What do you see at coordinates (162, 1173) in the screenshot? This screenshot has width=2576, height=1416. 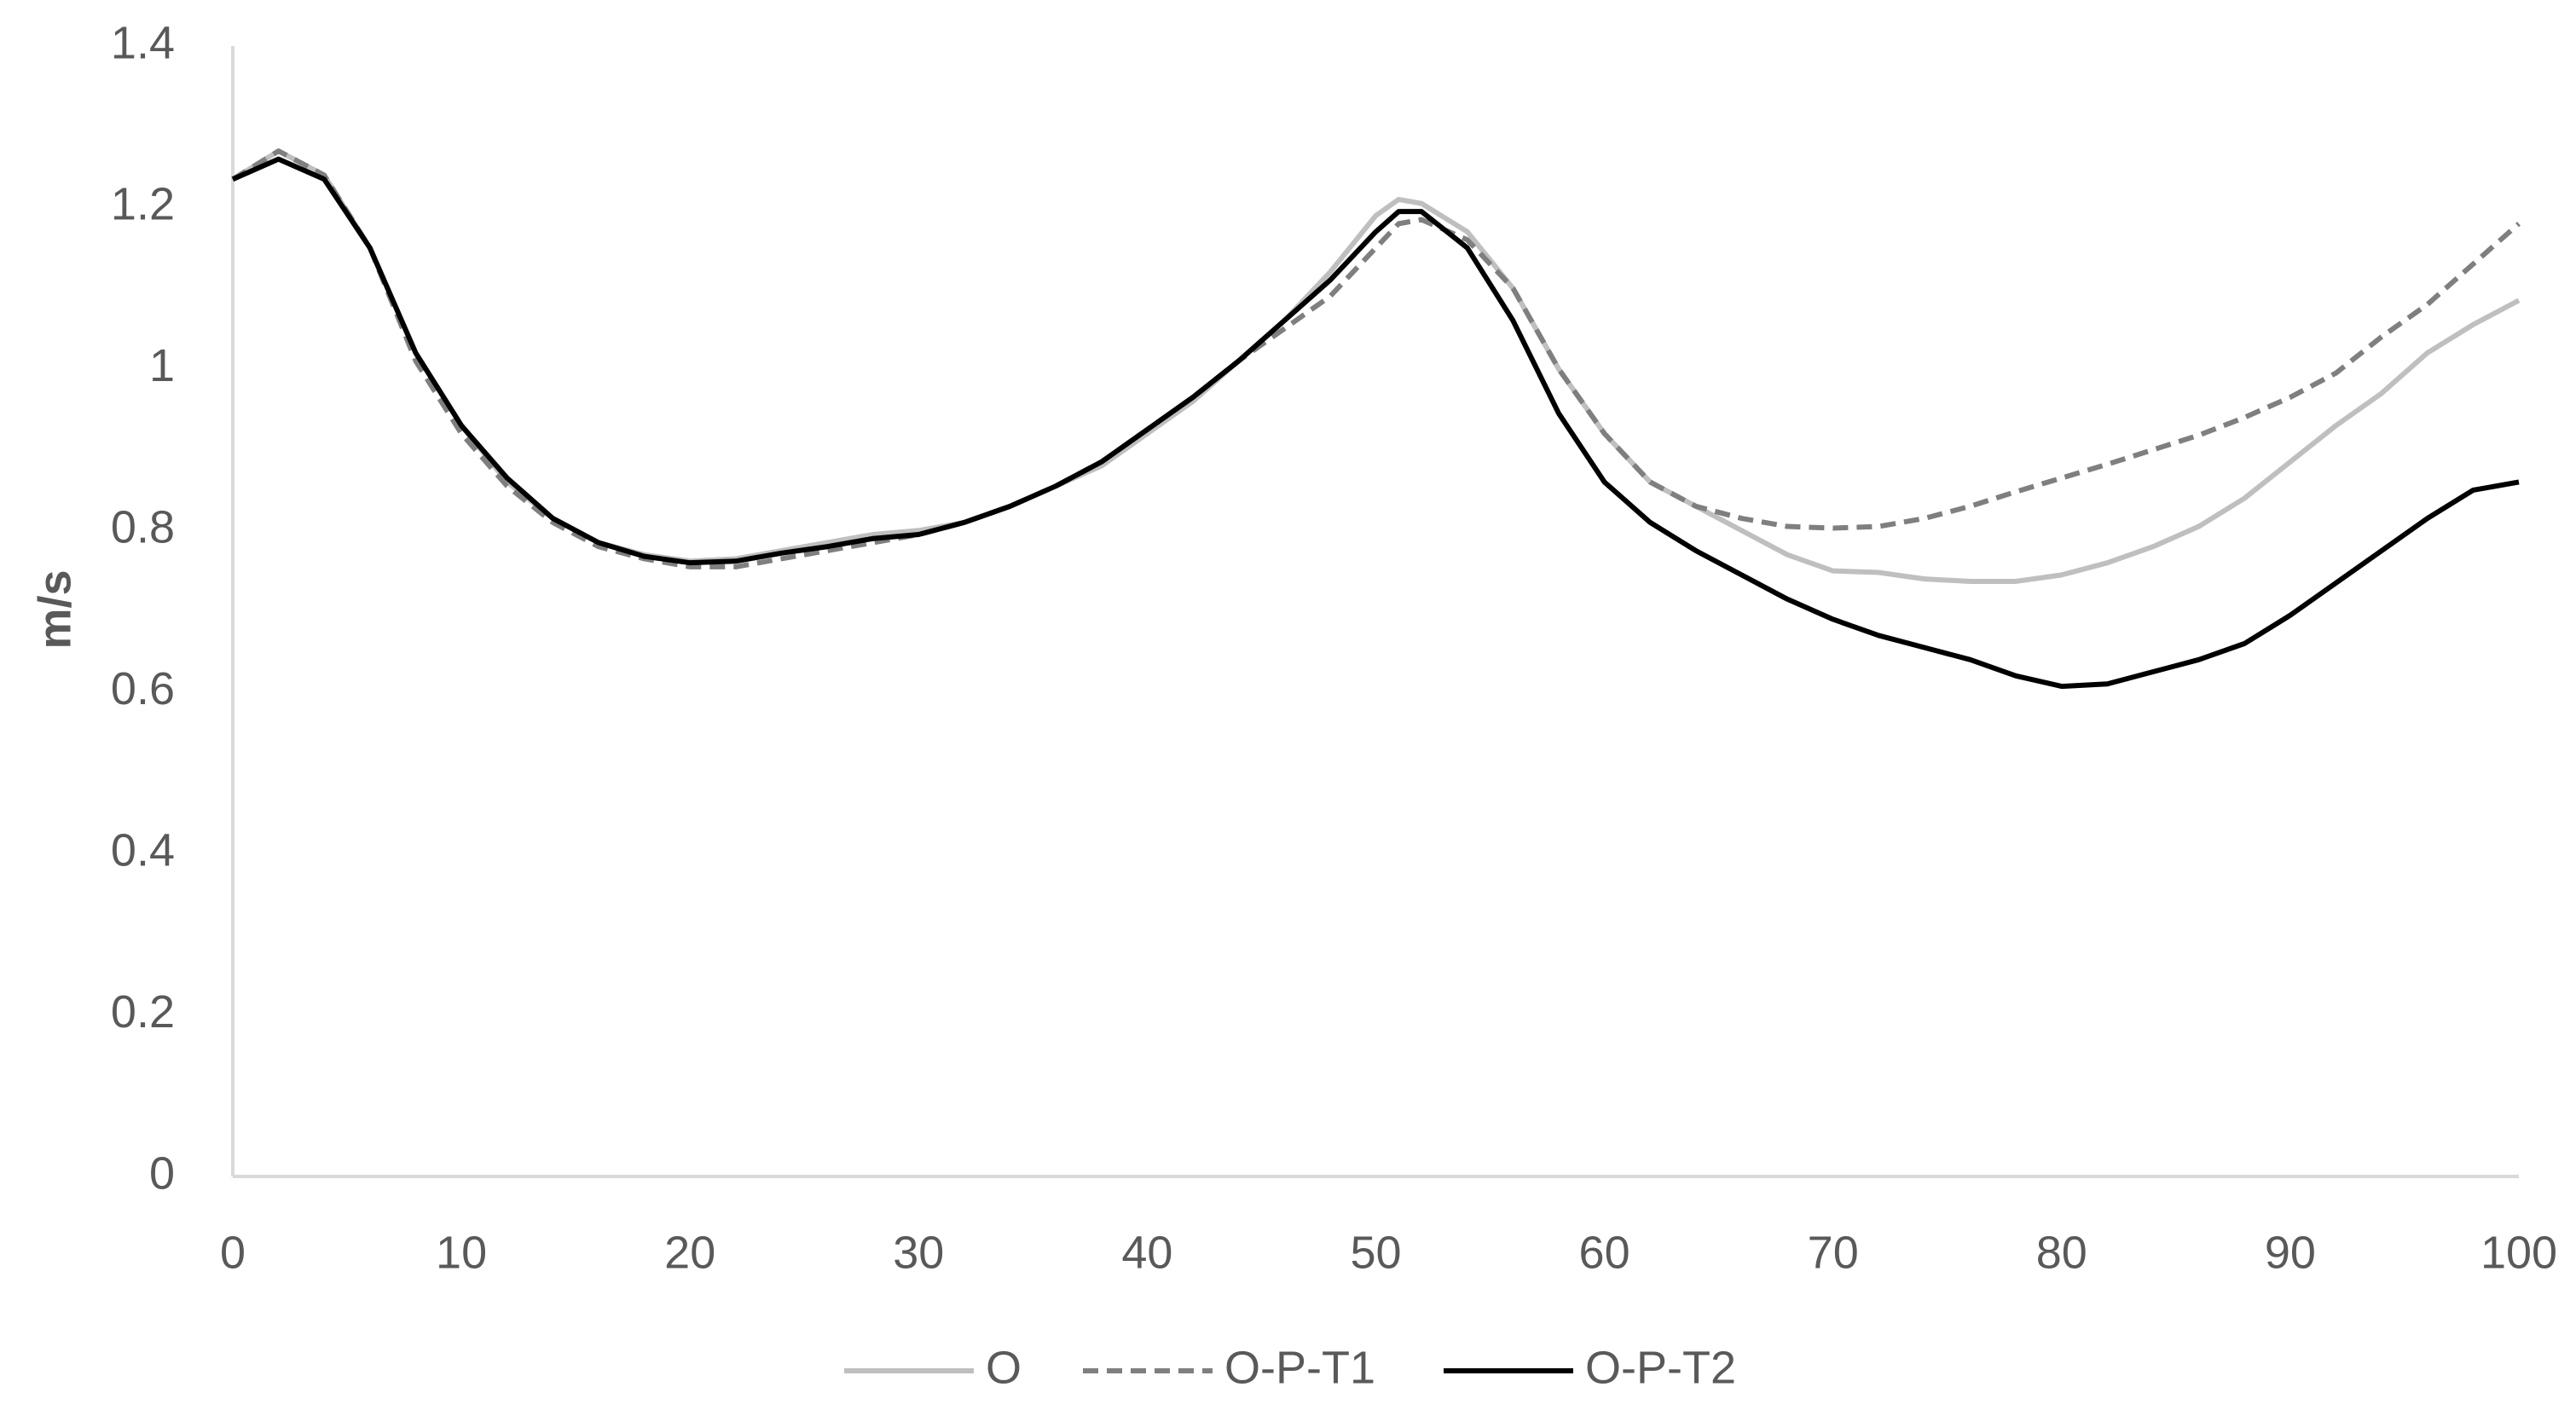 I see `y-tick-label: 0` at bounding box center [162, 1173].